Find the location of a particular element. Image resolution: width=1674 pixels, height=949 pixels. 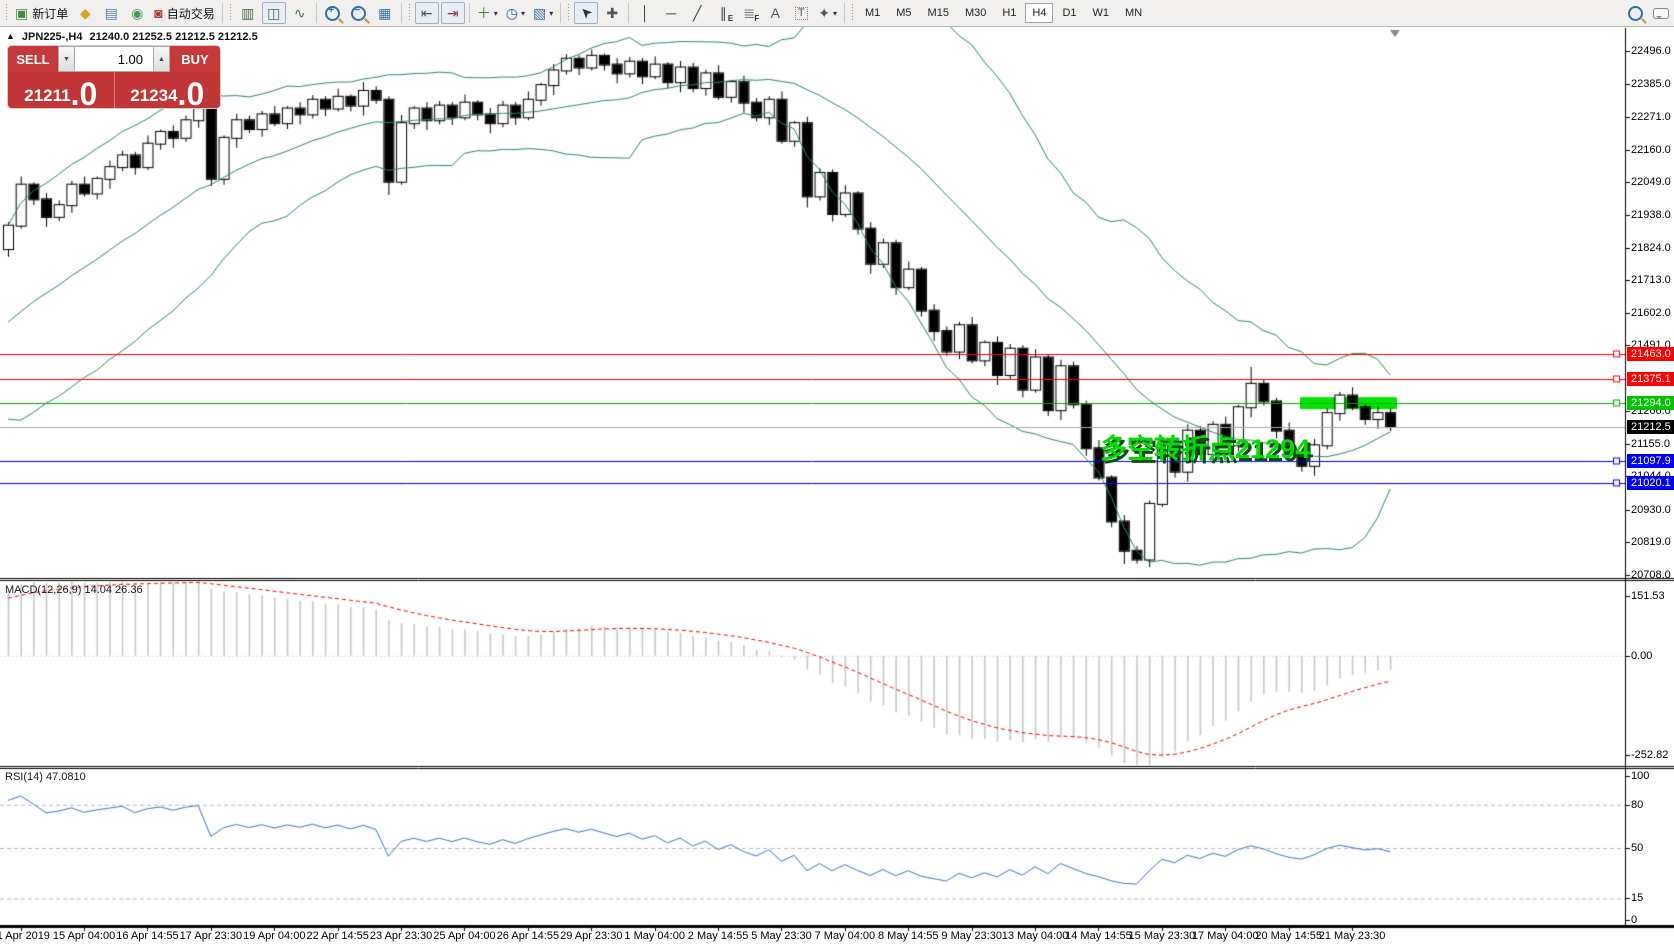

one-click-collapse-icon: ▲ is located at coordinates (10, 36).